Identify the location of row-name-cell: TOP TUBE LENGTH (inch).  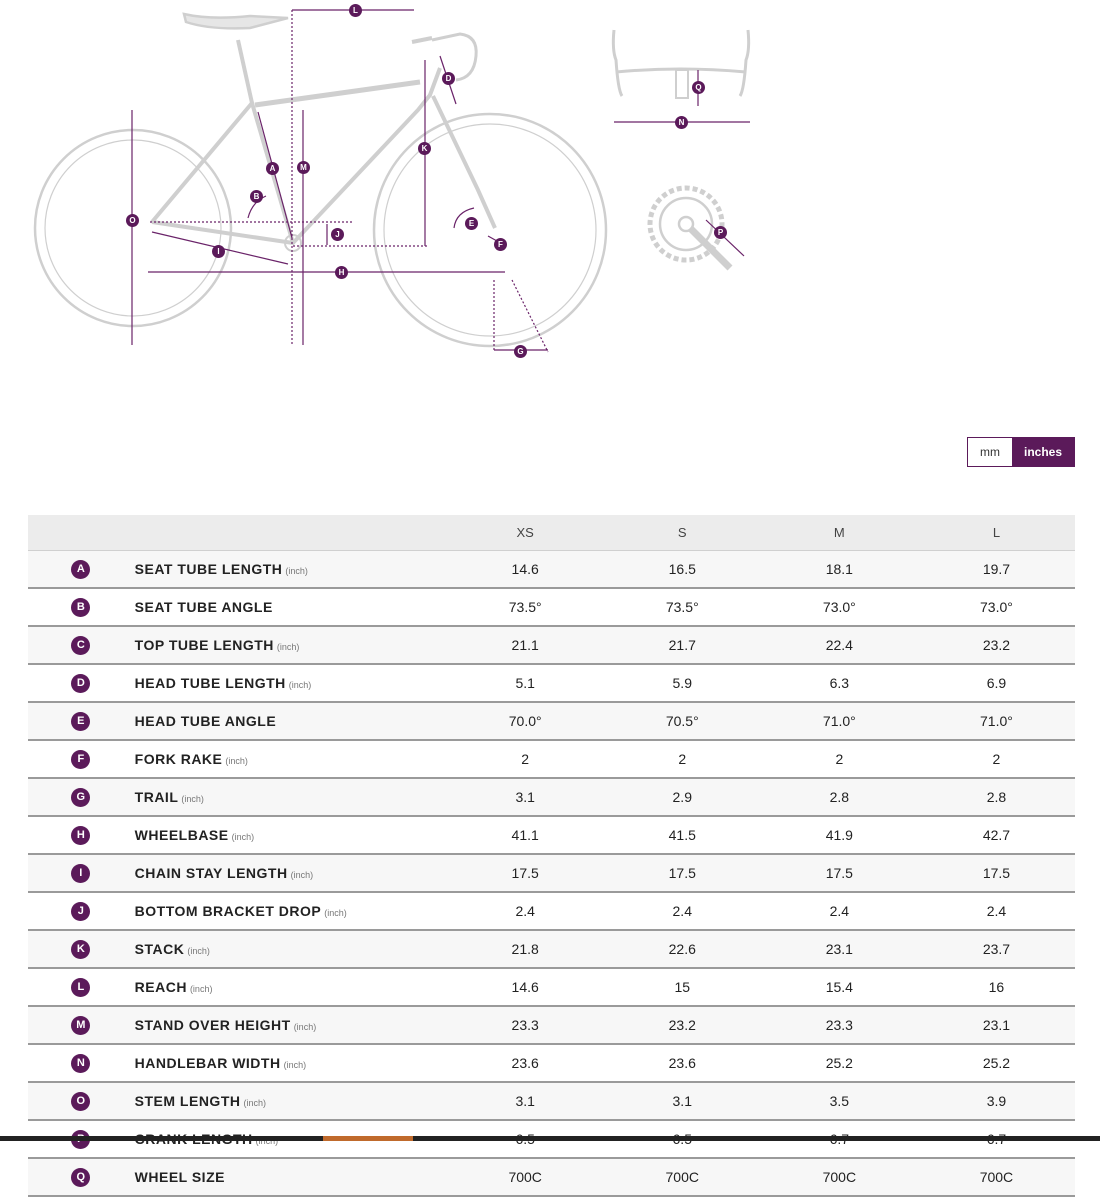
(290, 645).